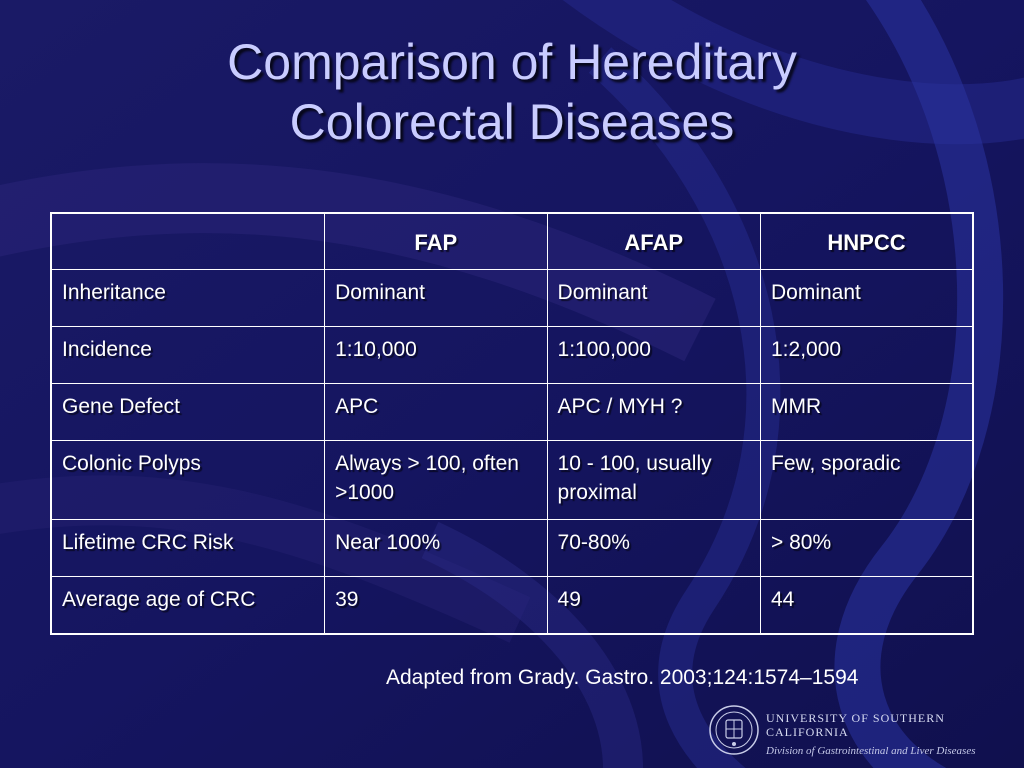 The height and width of the screenshot is (768, 1024). I want to click on university-name: UNIVERSITY OF SOUTHERN CALIFORNIA, so click(855, 725).